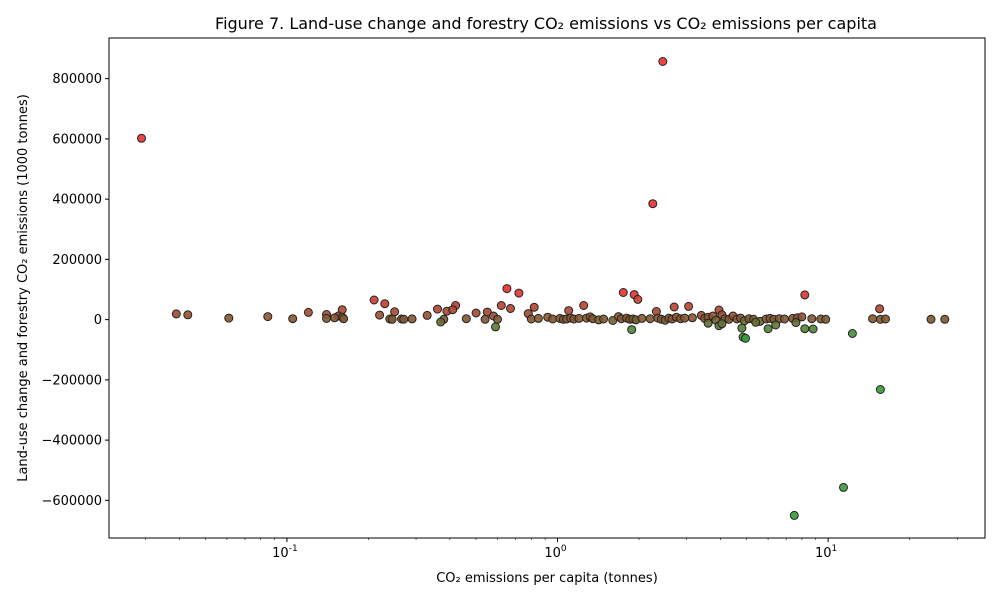 The height and width of the screenshot is (600, 1000). What do you see at coordinates (547, 578) in the screenshot?
I see `x-axis-label: CO₂ emissions per capita (tonnes)` at bounding box center [547, 578].